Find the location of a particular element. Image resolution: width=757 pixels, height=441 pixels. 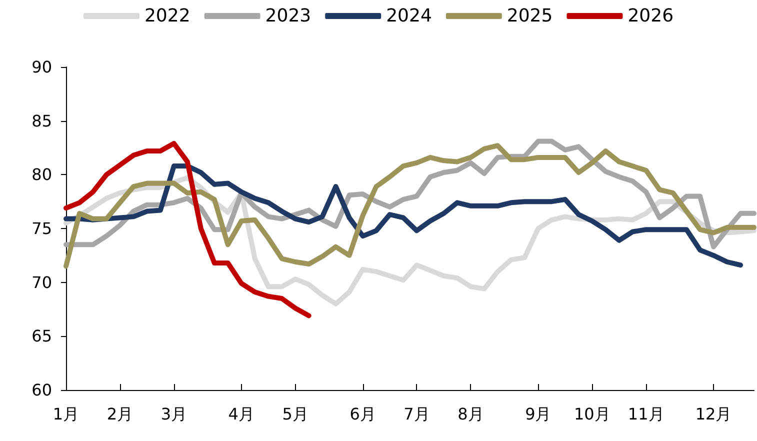

legend-label: 2026 is located at coordinates (651, 16).